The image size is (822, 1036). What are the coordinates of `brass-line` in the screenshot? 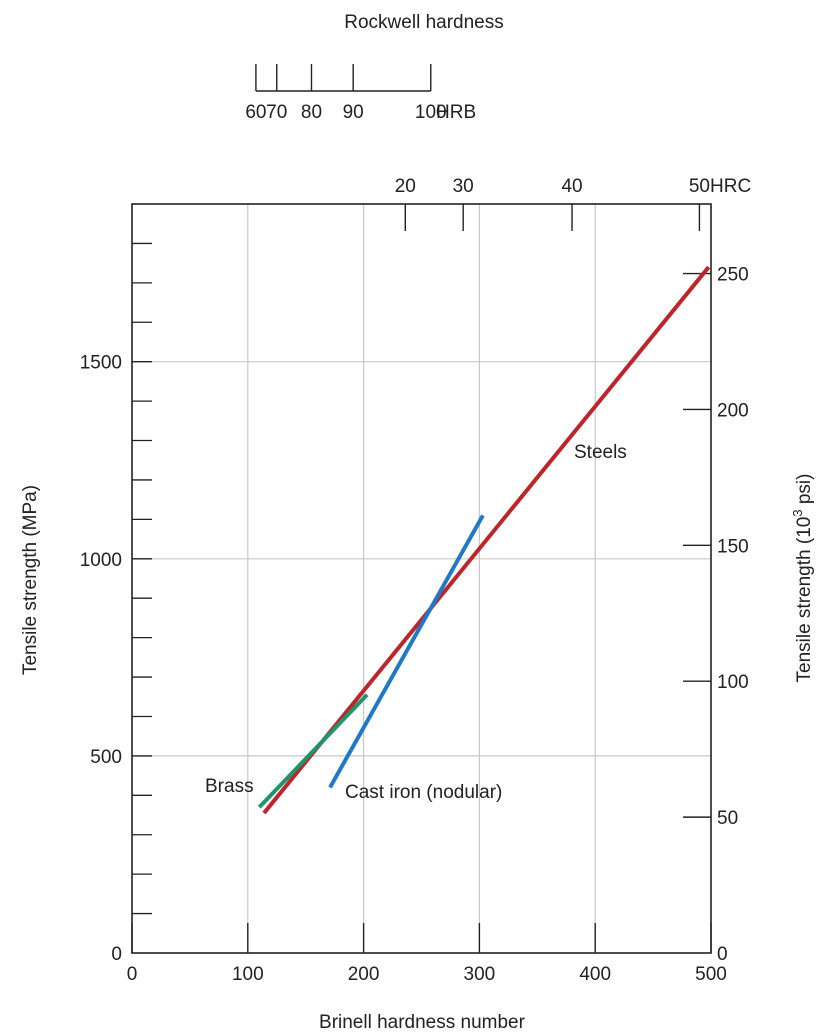 It's located at (313, 751).